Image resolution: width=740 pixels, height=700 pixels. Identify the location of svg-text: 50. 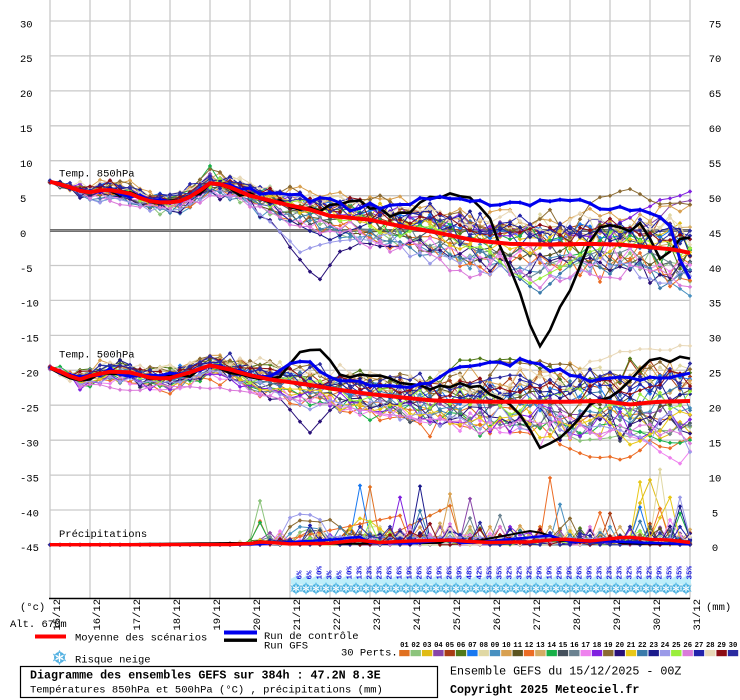
(715, 200).